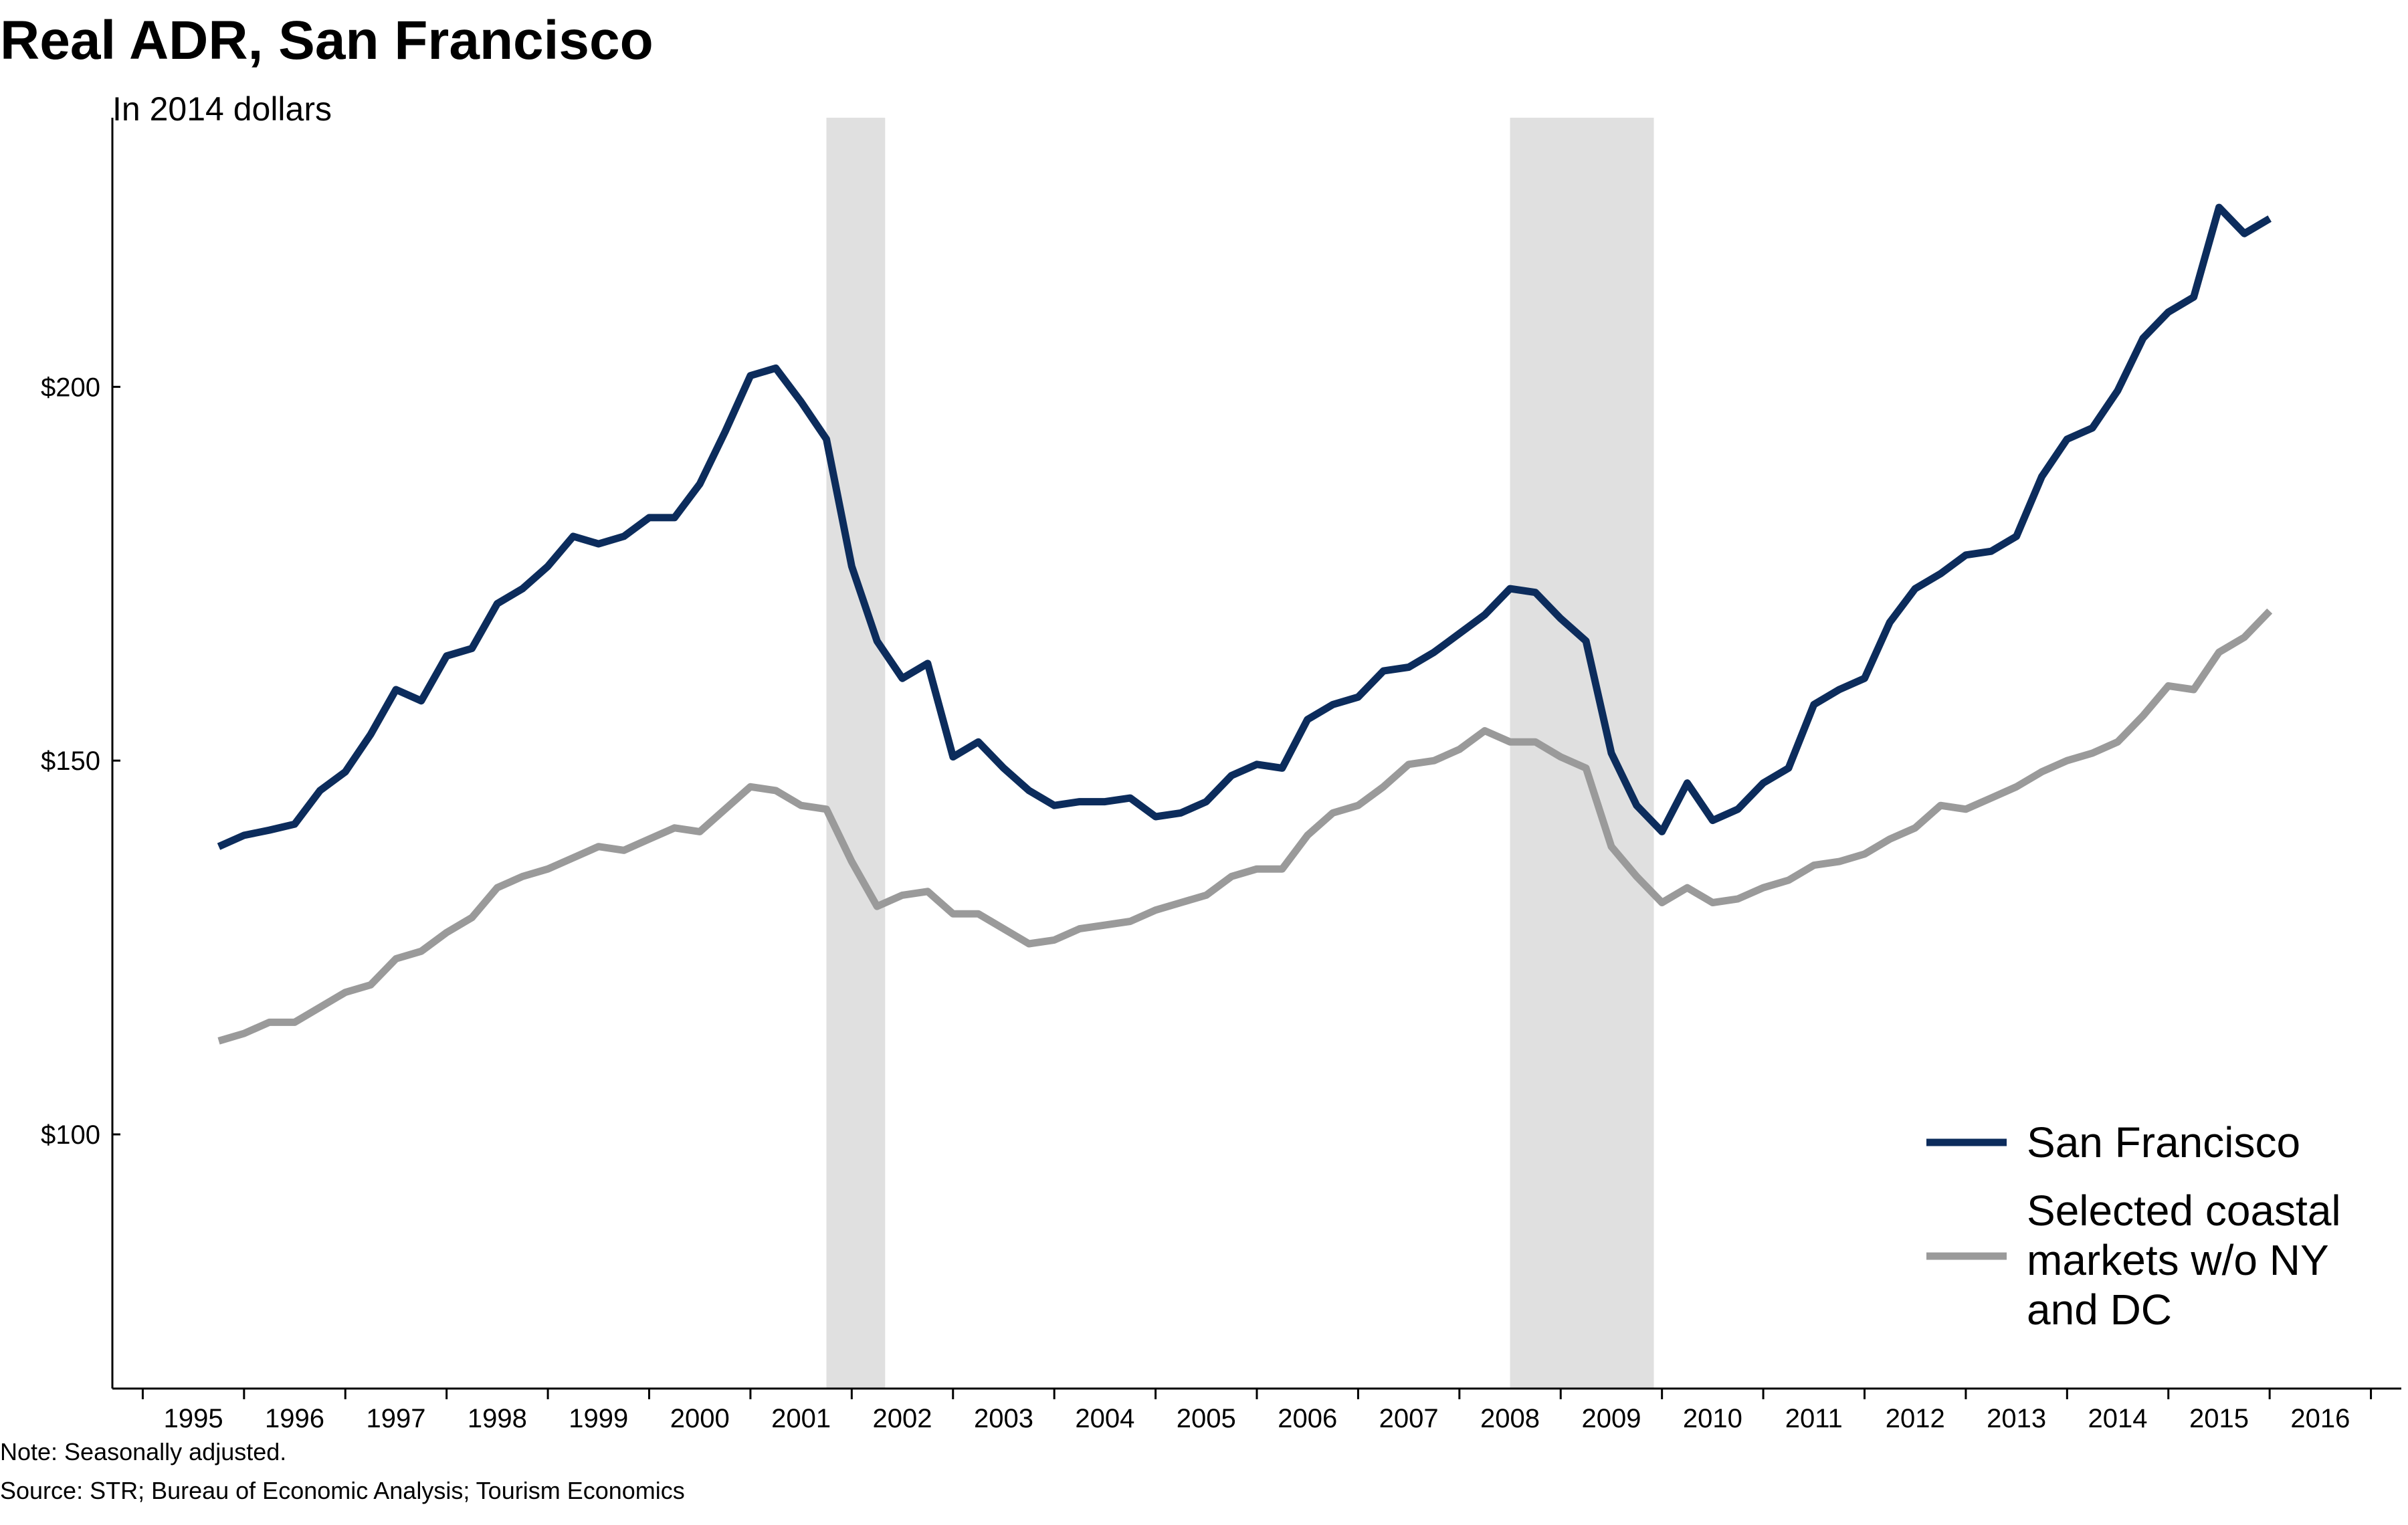 The height and width of the screenshot is (1525, 2408). What do you see at coordinates (2219, 1419) in the screenshot?
I see `x-tick-label-2015: 2015` at bounding box center [2219, 1419].